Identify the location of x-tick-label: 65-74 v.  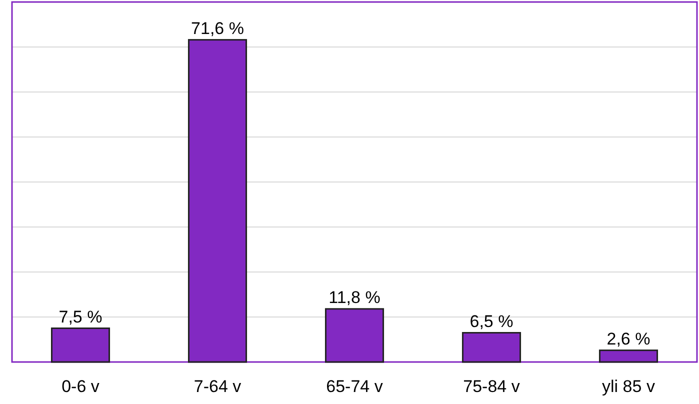
(355, 386).